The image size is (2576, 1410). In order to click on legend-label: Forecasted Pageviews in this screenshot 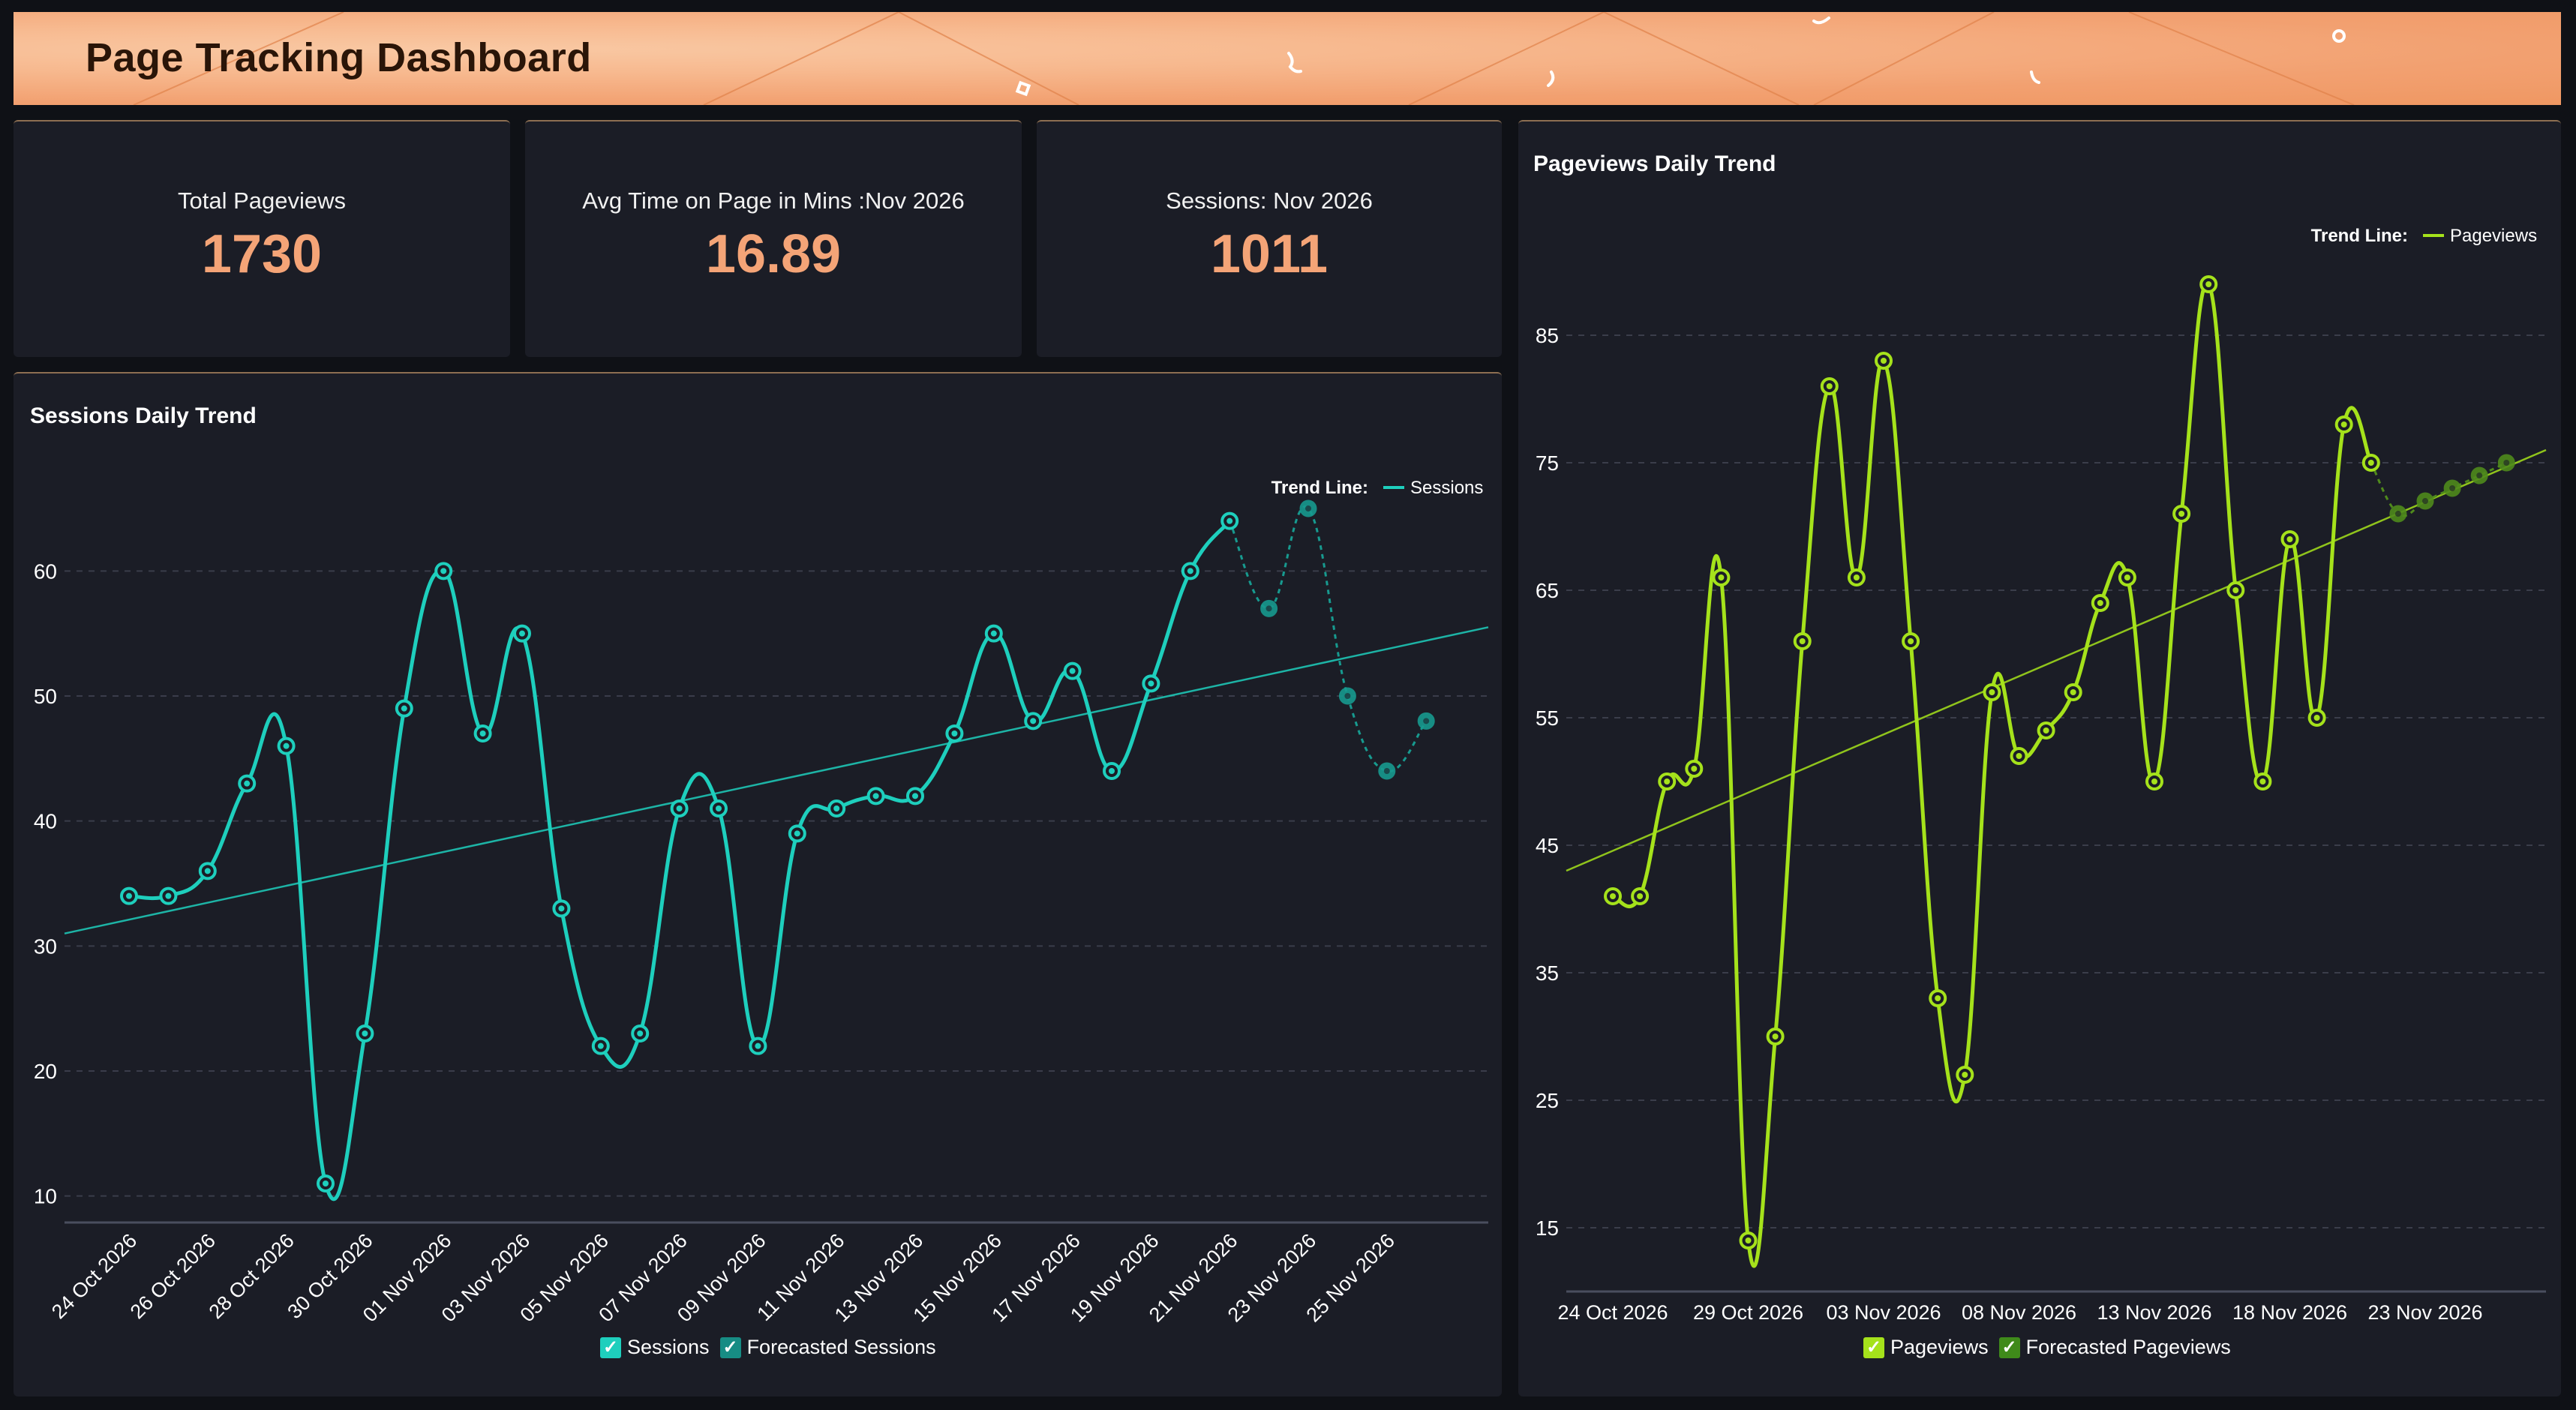, I will do `click(2128, 1347)`.